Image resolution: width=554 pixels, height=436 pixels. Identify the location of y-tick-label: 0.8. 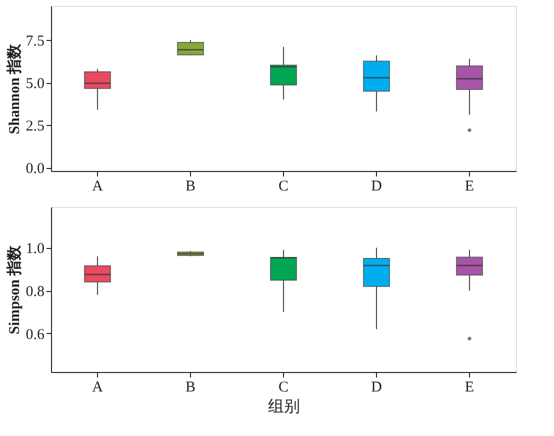
(35, 292).